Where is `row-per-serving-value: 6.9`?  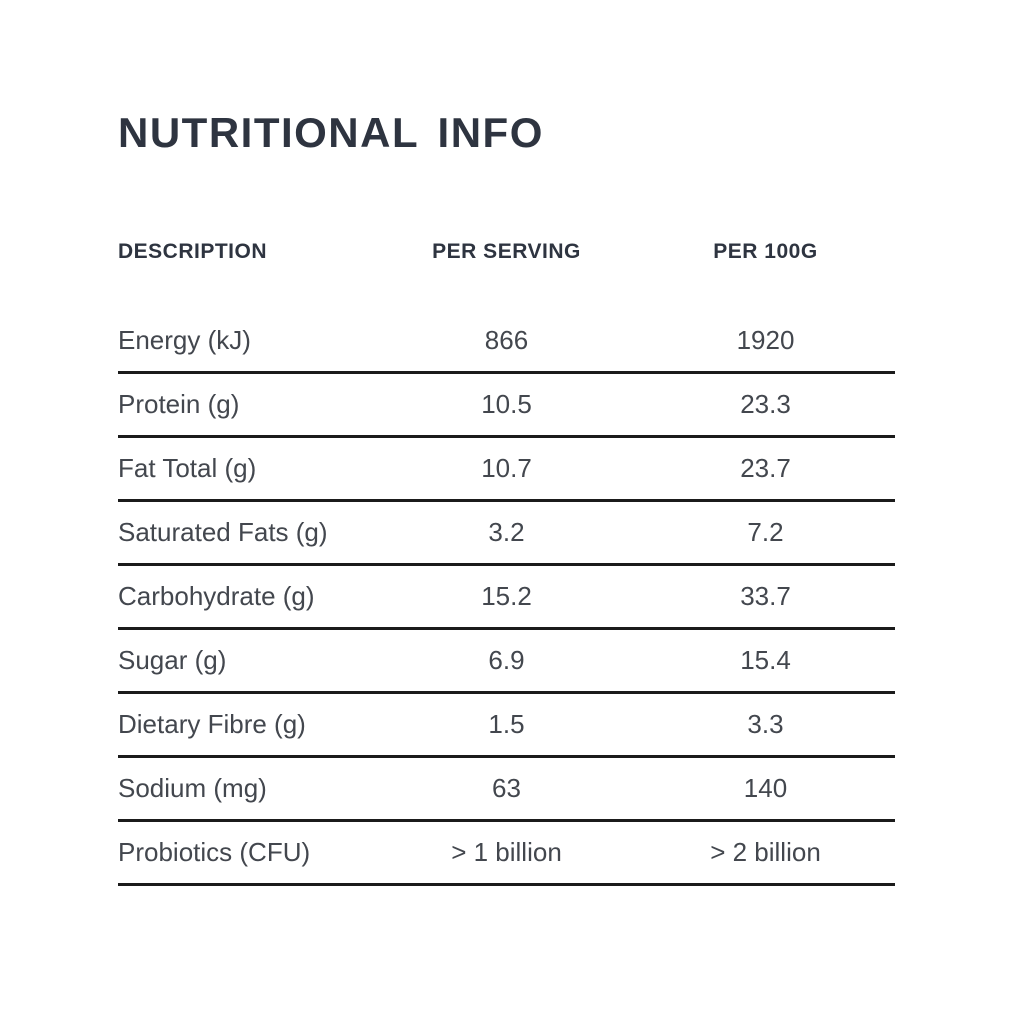
row-per-serving-value: 6.9 is located at coordinates (506, 660).